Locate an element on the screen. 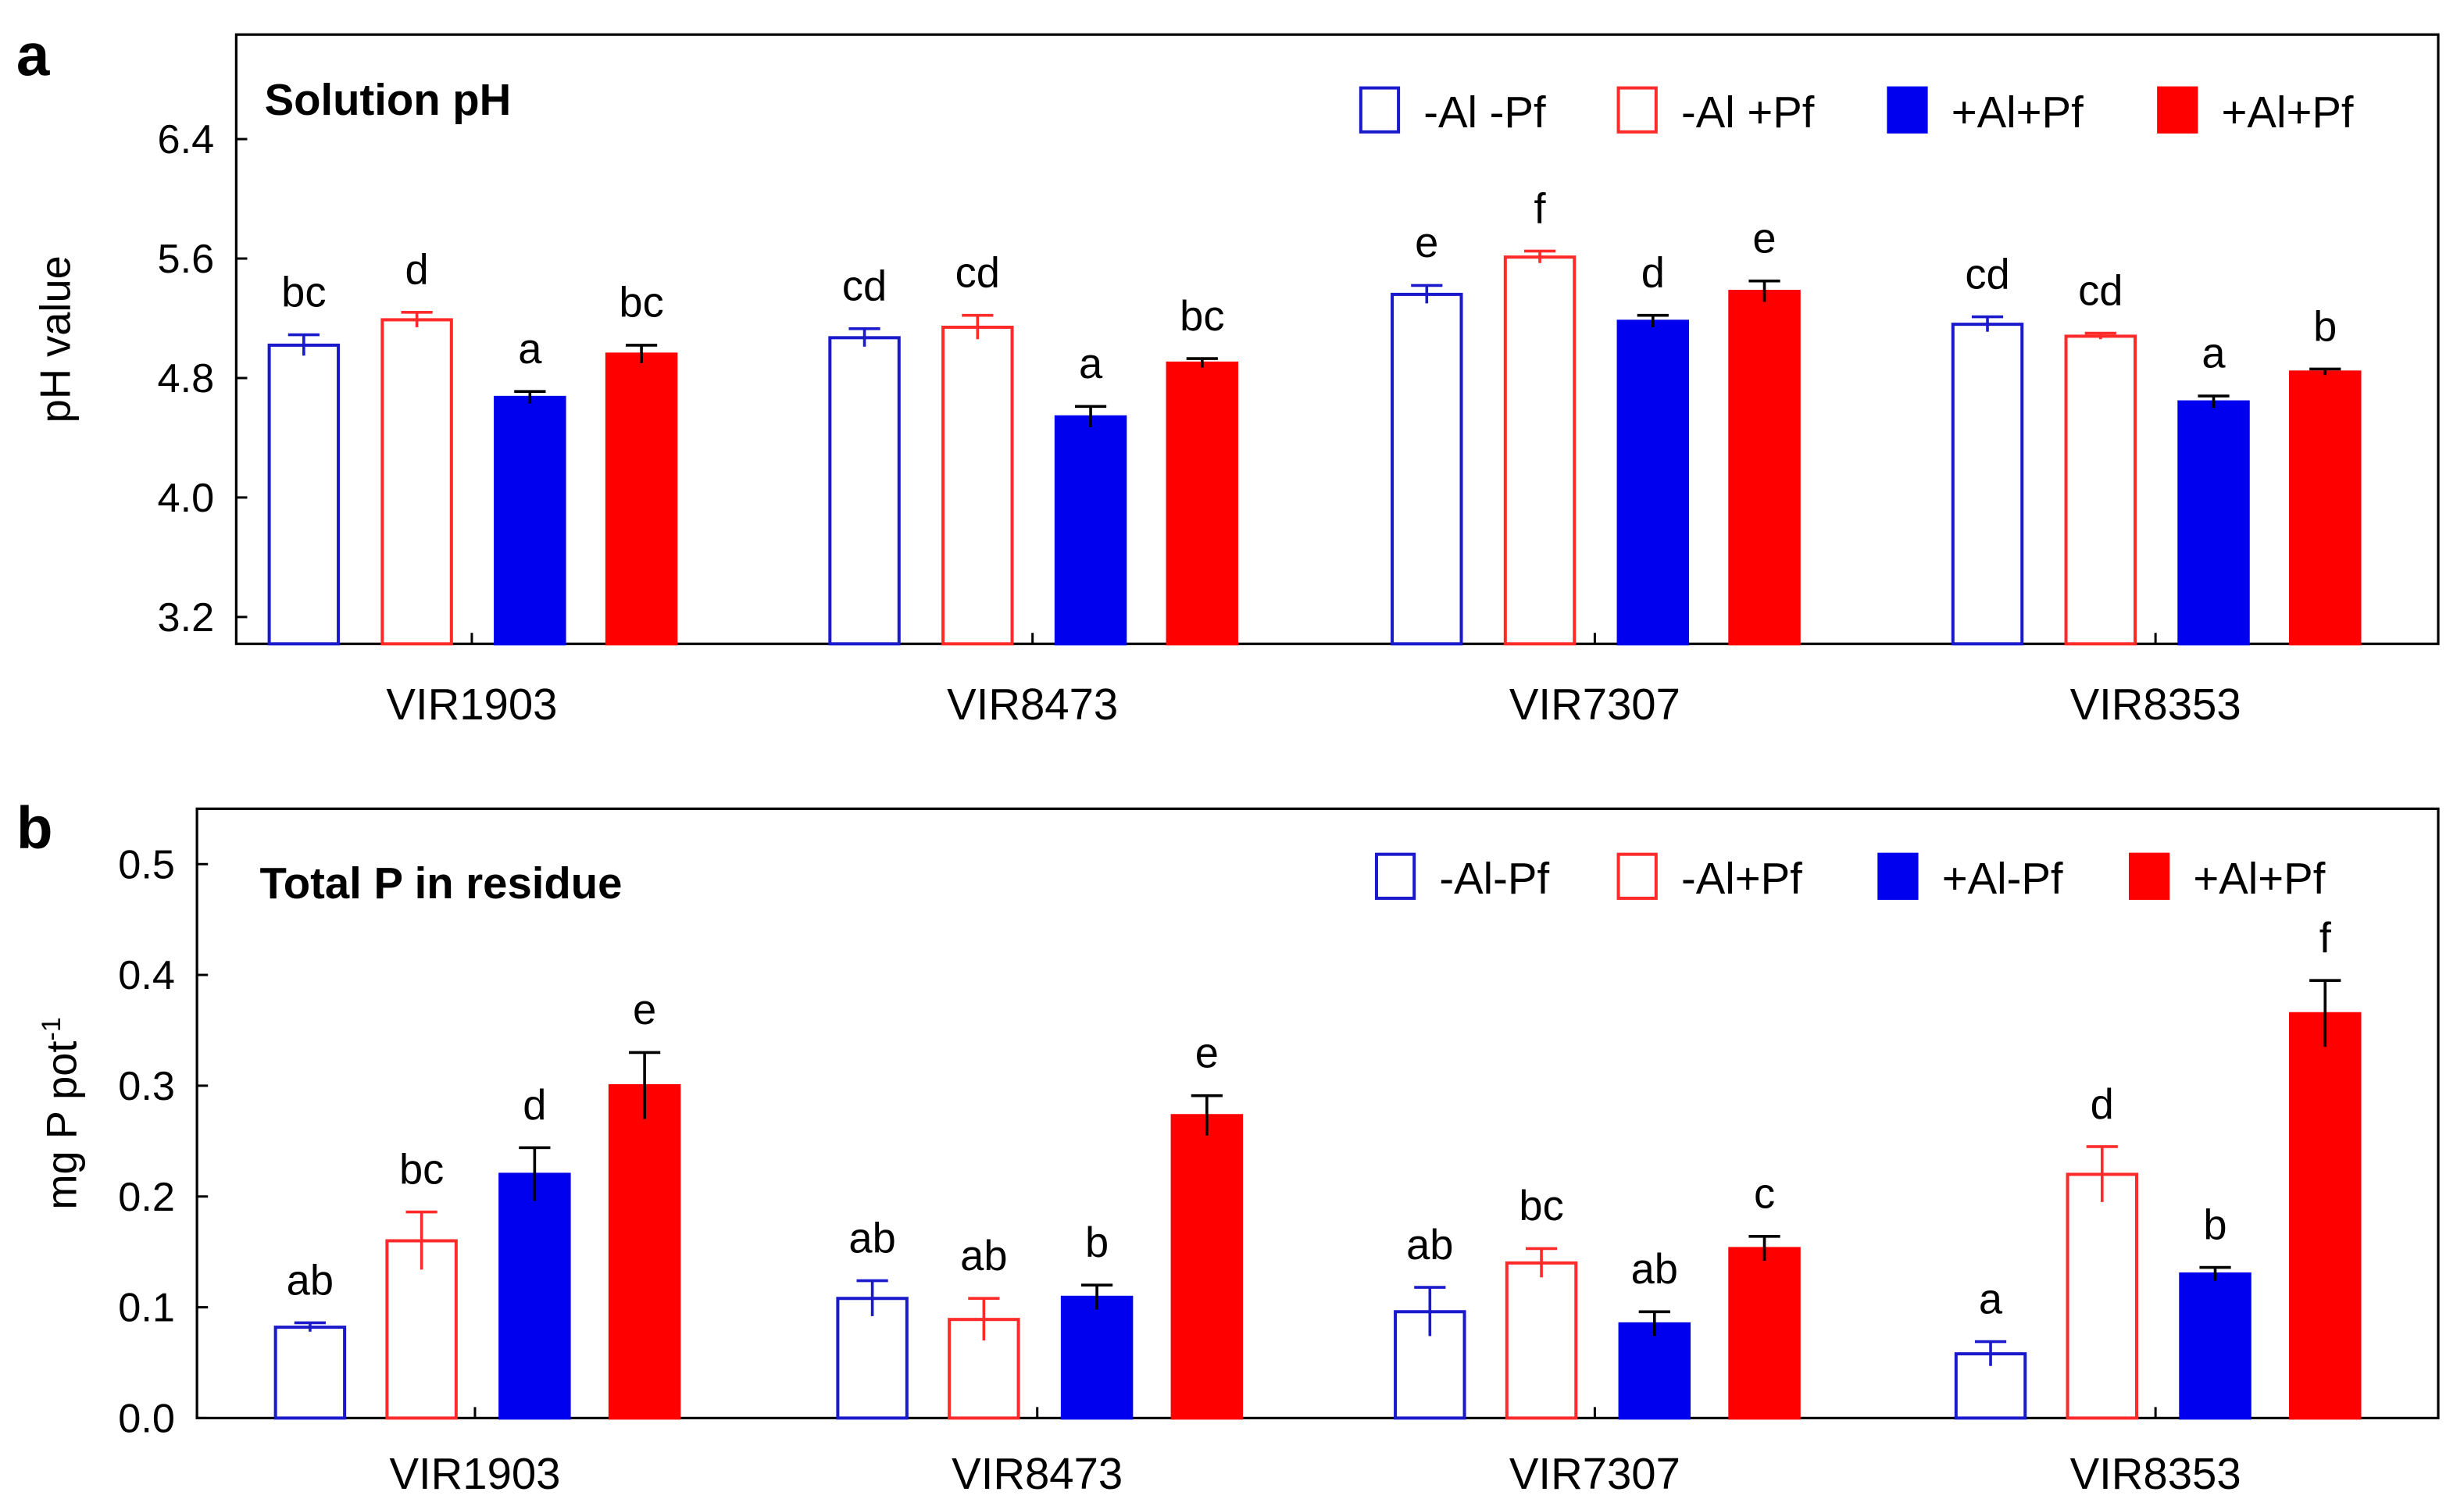 This screenshot has height=1506, width=2464. y-tick-label: 0.3 is located at coordinates (146, 1086).